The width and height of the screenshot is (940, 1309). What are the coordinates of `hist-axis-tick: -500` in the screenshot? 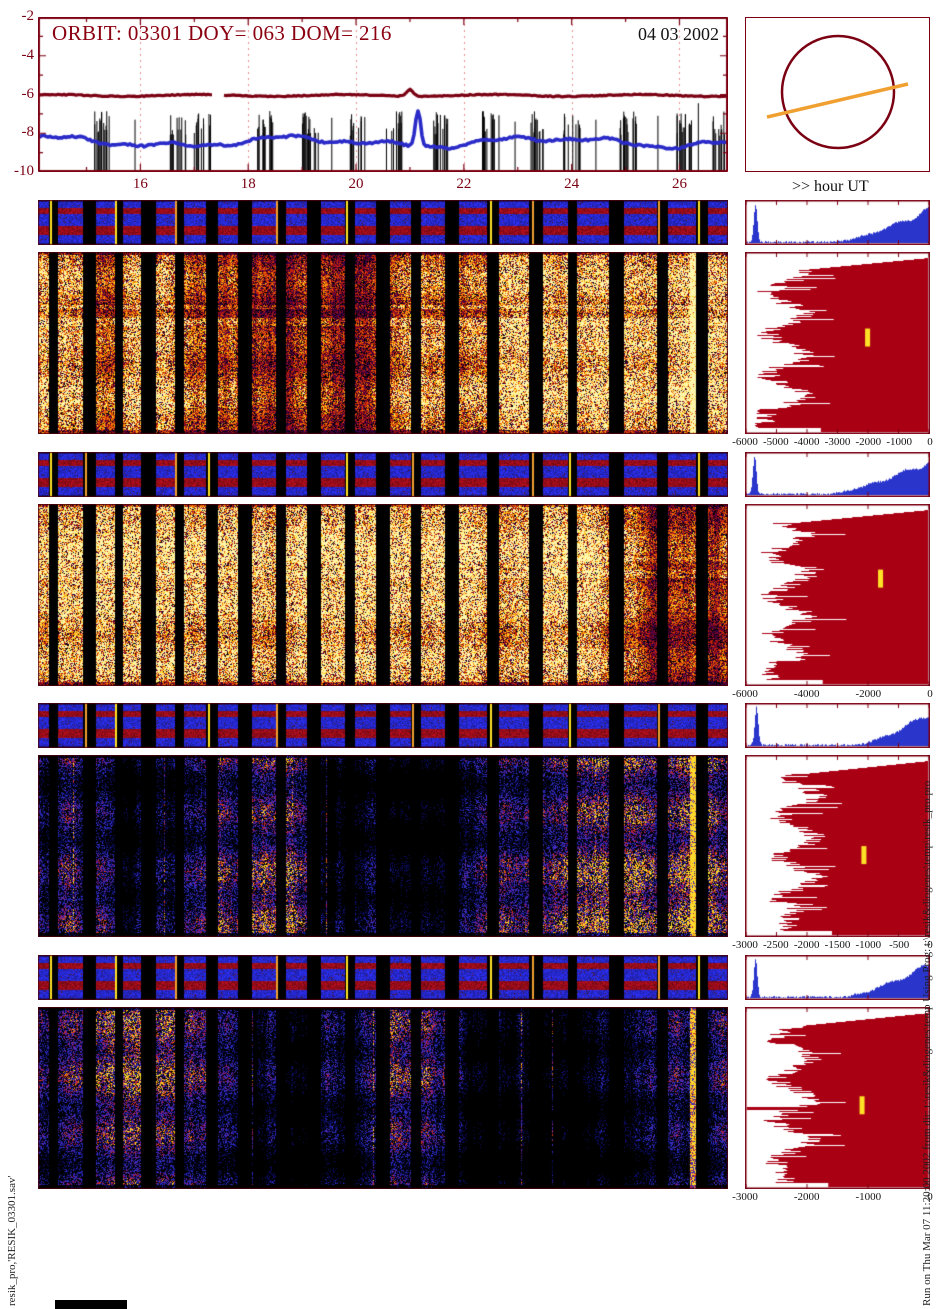 It's located at (899, 945).